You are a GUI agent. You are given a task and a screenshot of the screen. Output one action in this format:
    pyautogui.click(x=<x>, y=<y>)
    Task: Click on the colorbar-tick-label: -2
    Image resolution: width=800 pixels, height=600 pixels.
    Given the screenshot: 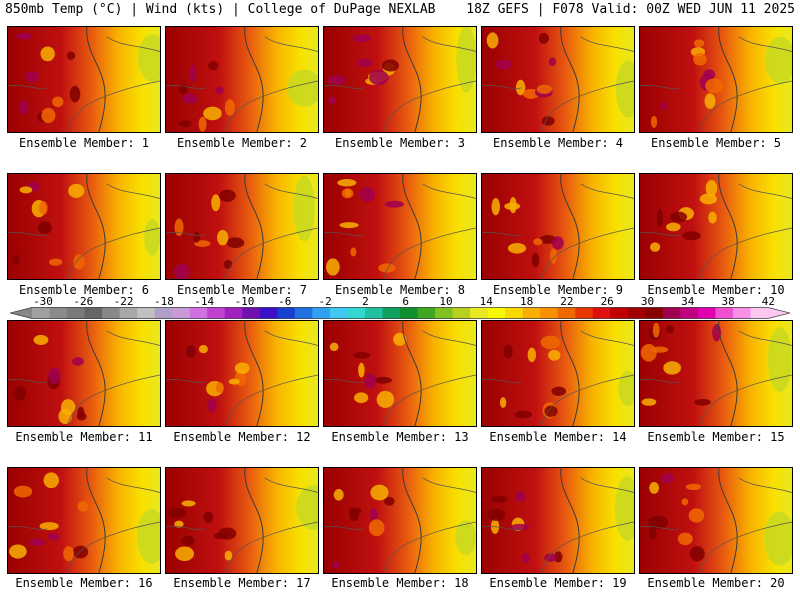 What is the action you would take?
    pyautogui.click(x=325, y=301)
    